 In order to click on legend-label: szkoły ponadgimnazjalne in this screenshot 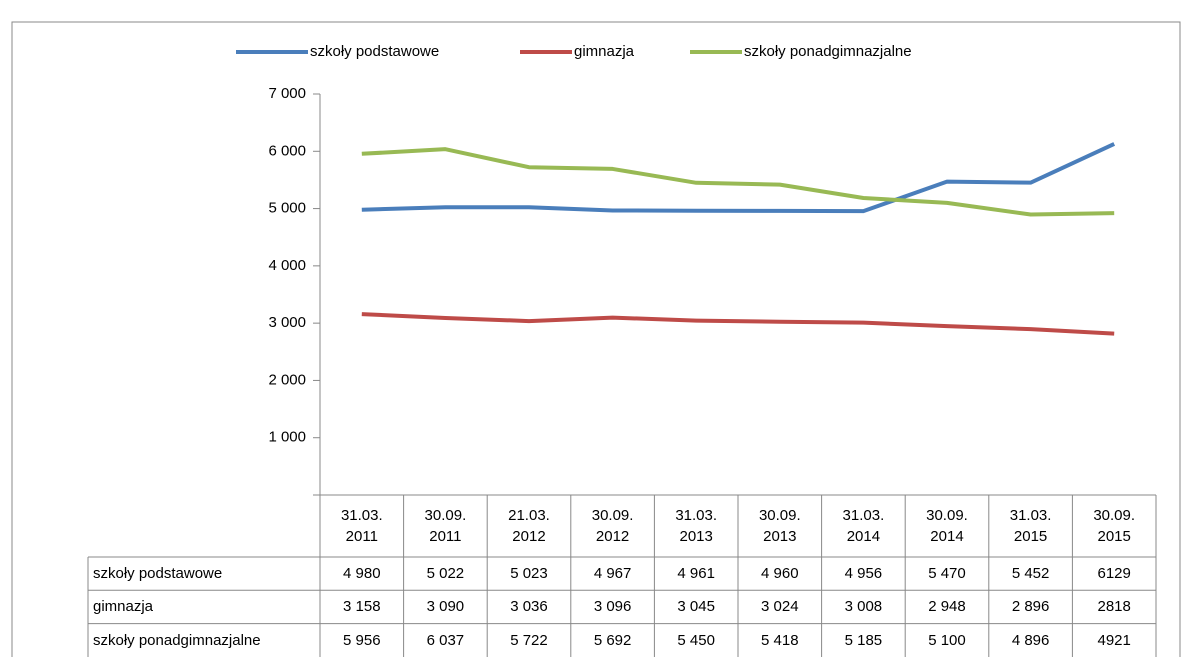, I will do `click(828, 51)`.